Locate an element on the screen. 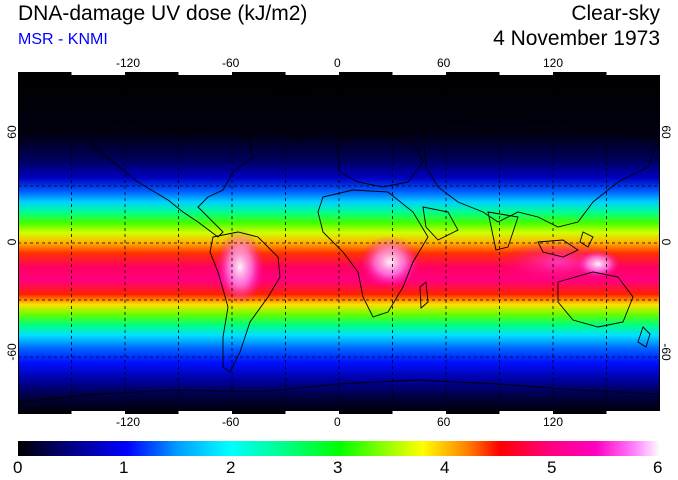  australia-coast is located at coordinates (595, 299).